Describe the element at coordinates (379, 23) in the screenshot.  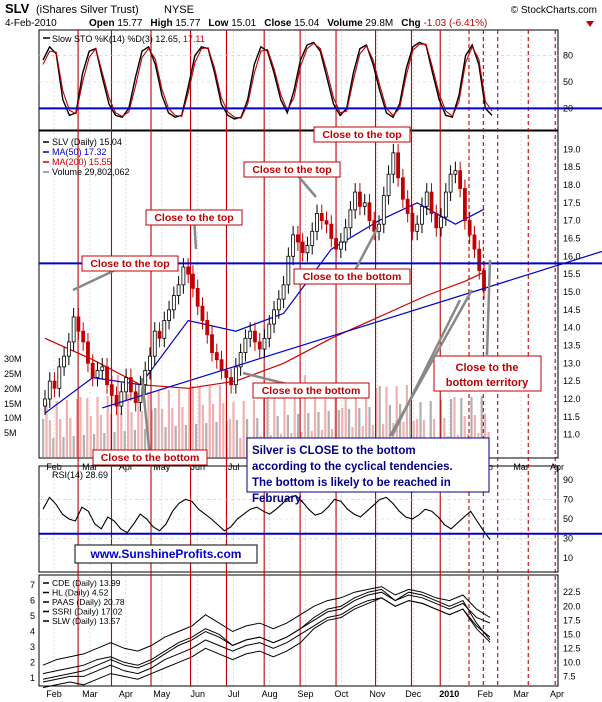
I see `quote-value: 29.8M` at that location.